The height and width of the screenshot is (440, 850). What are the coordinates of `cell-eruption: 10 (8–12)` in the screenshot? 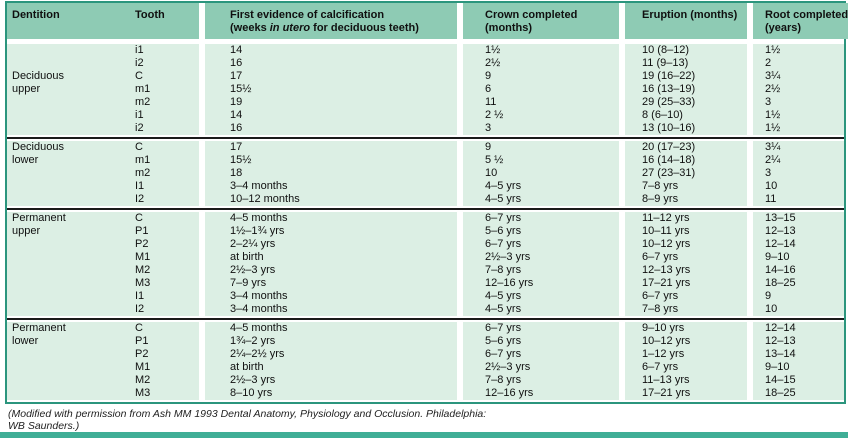 It's located at (686, 50).